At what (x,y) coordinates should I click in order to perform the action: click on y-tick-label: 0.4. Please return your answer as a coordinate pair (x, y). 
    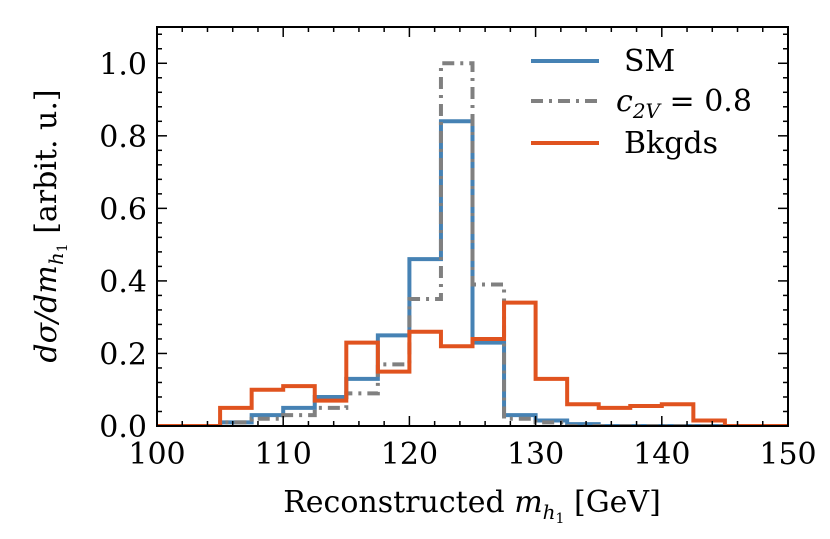
    Looking at the image, I should click on (123, 282).